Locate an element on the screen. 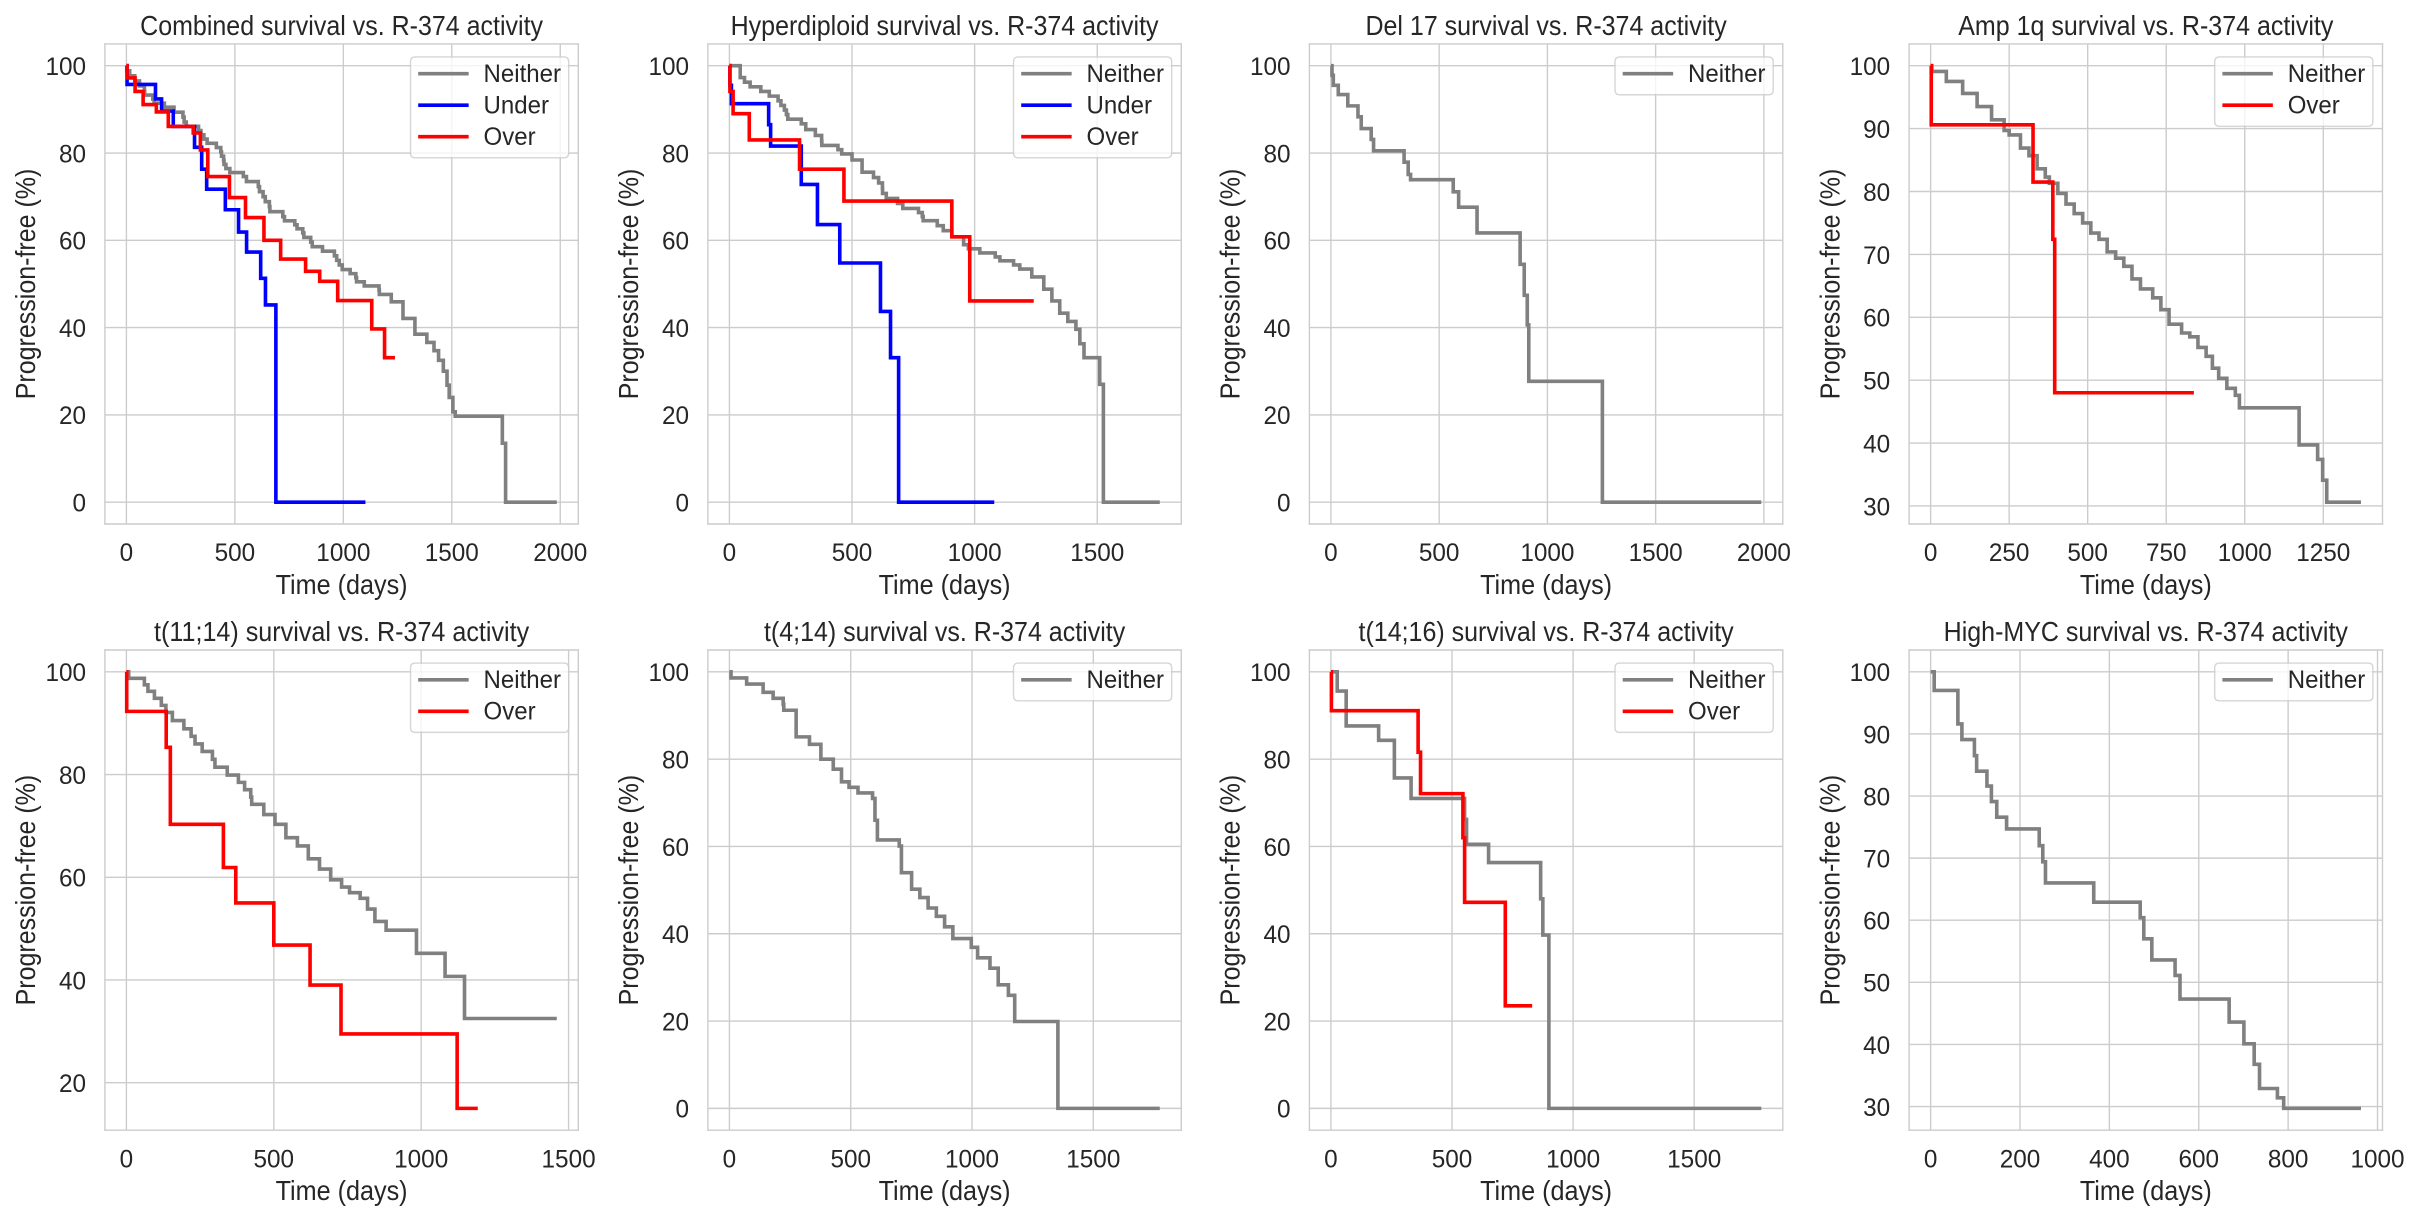 The width and height of the screenshot is (2418, 1218). svg-text:t(4;14) survival vs. R-374 act: t(4;14) survival vs. R-374 activity is located at coordinates (945, 631).